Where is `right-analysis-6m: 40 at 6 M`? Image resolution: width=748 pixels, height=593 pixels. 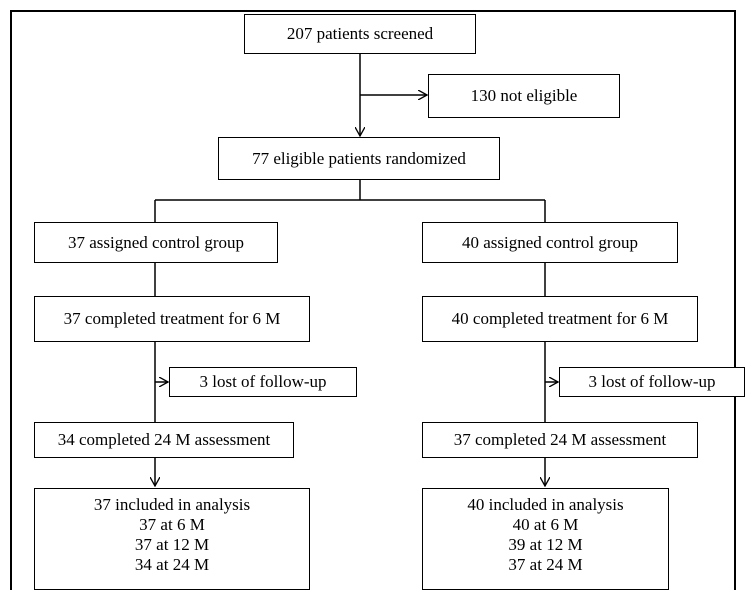
right-analysis-6m: 40 at 6 M is located at coordinates (545, 524).